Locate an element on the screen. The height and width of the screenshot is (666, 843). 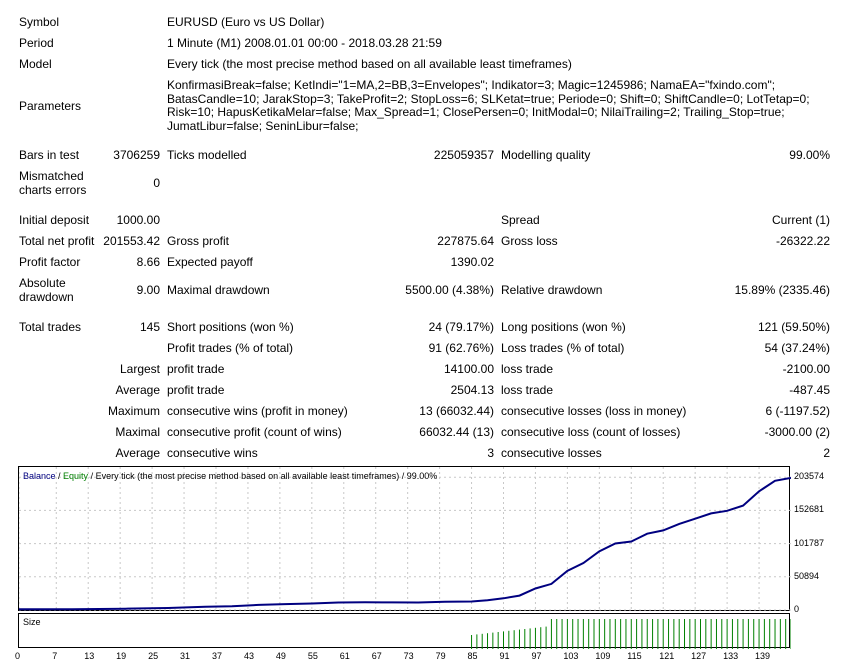
avg-profit-label: profit trade is located at coordinates (196, 390).